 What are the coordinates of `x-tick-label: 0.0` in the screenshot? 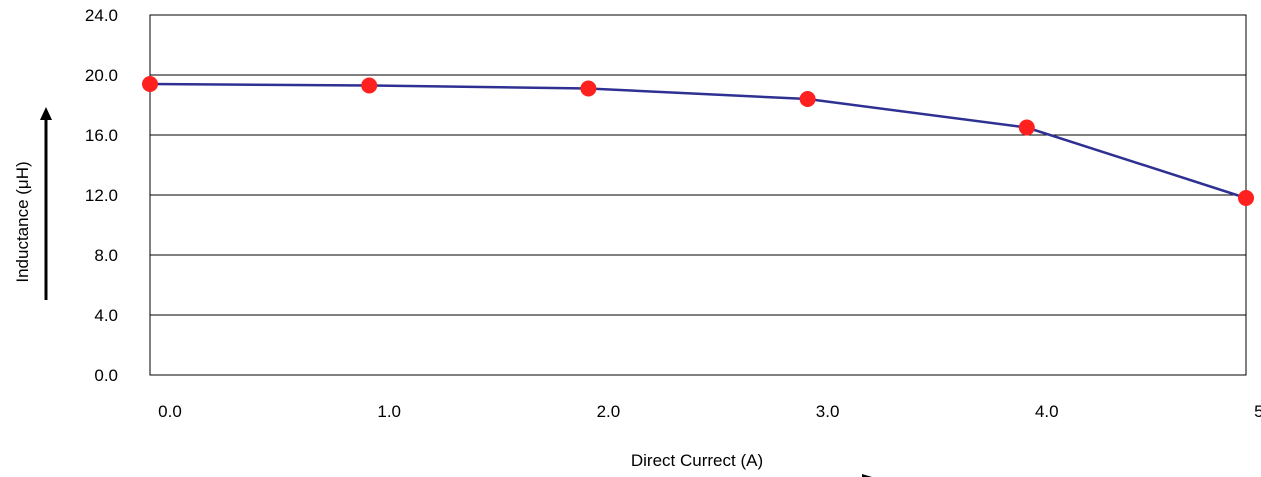 It's located at (170, 411).